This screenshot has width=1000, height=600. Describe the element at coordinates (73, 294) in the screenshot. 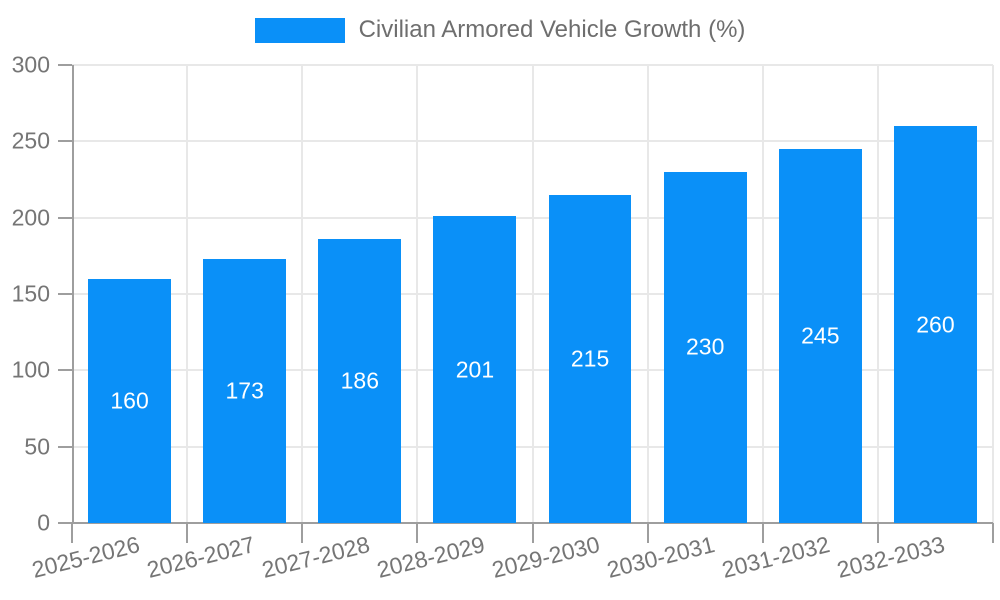

I see `y-axis-line` at that location.